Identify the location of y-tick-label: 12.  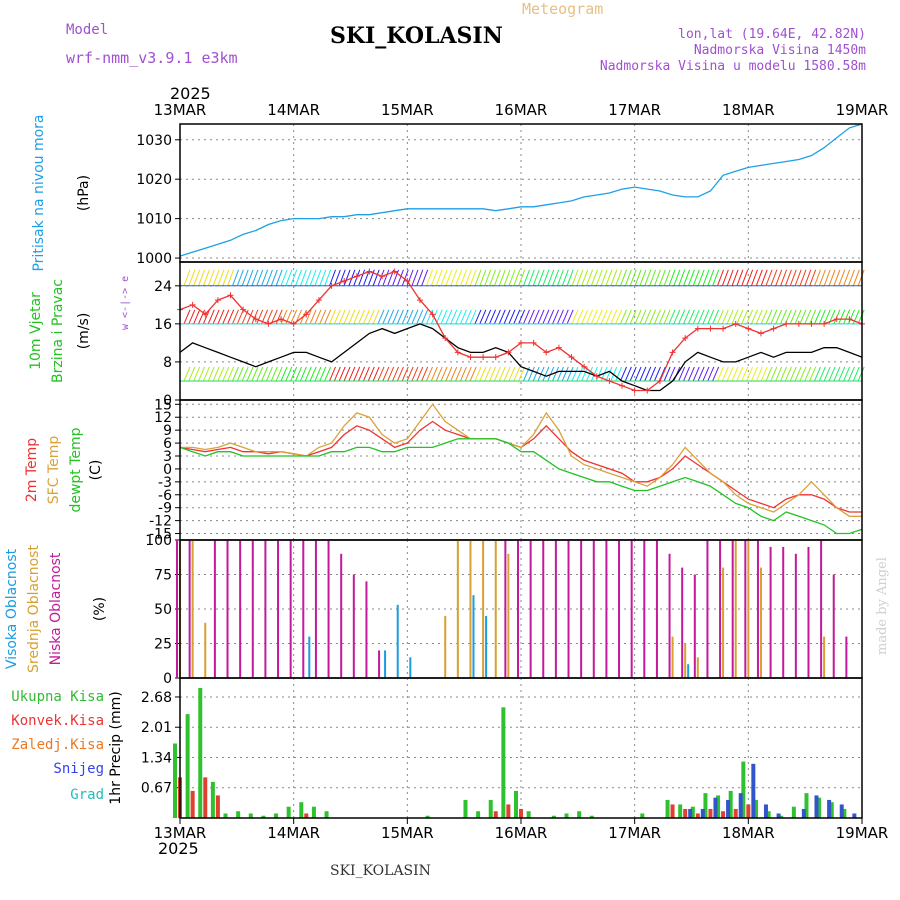
(163, 418).